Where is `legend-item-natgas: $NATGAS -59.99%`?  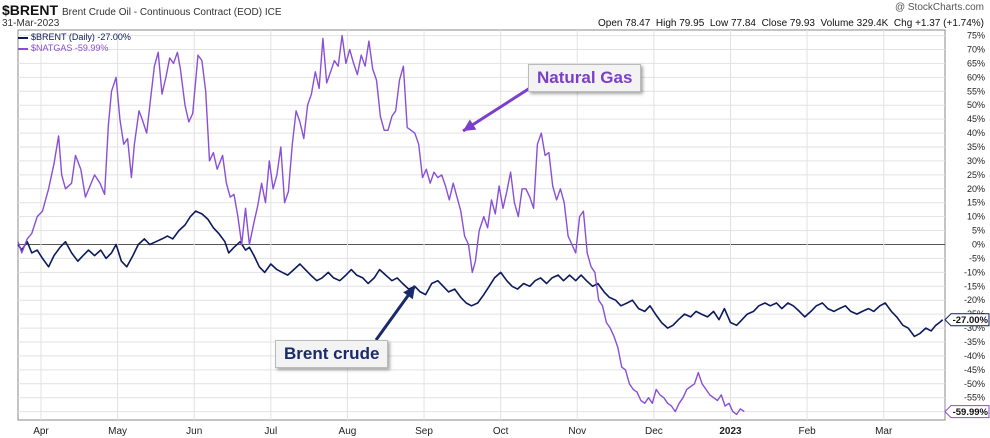
legend-item-natgas: $NATGAS -59.99% is located at coordinates (74, 48).